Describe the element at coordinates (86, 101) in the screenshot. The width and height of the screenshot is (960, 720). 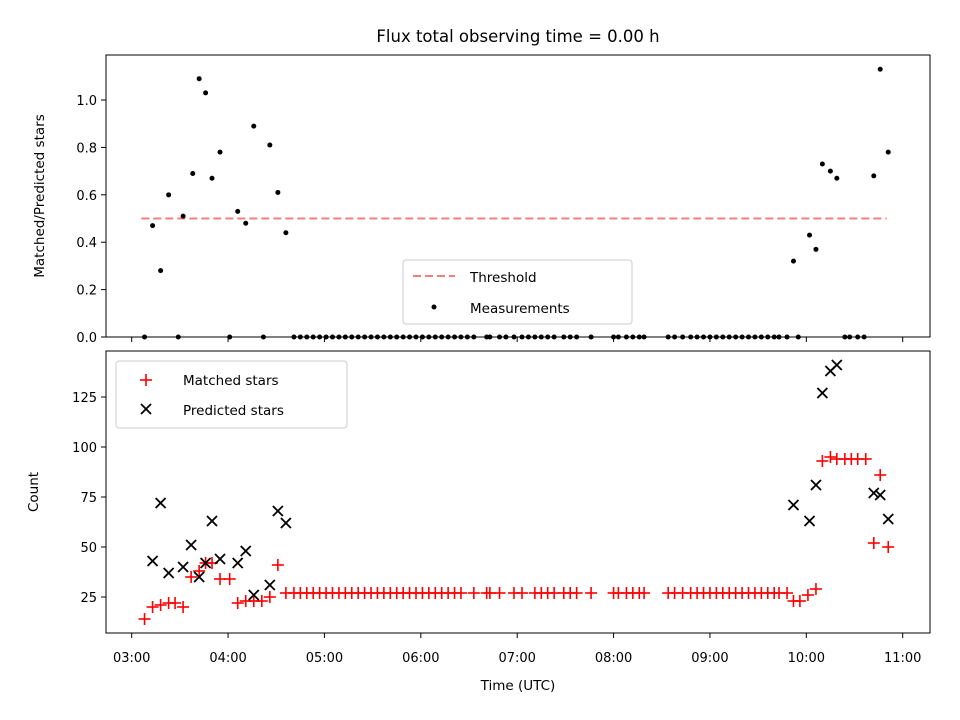
I see `y-tick-label: 1.0` at that location.